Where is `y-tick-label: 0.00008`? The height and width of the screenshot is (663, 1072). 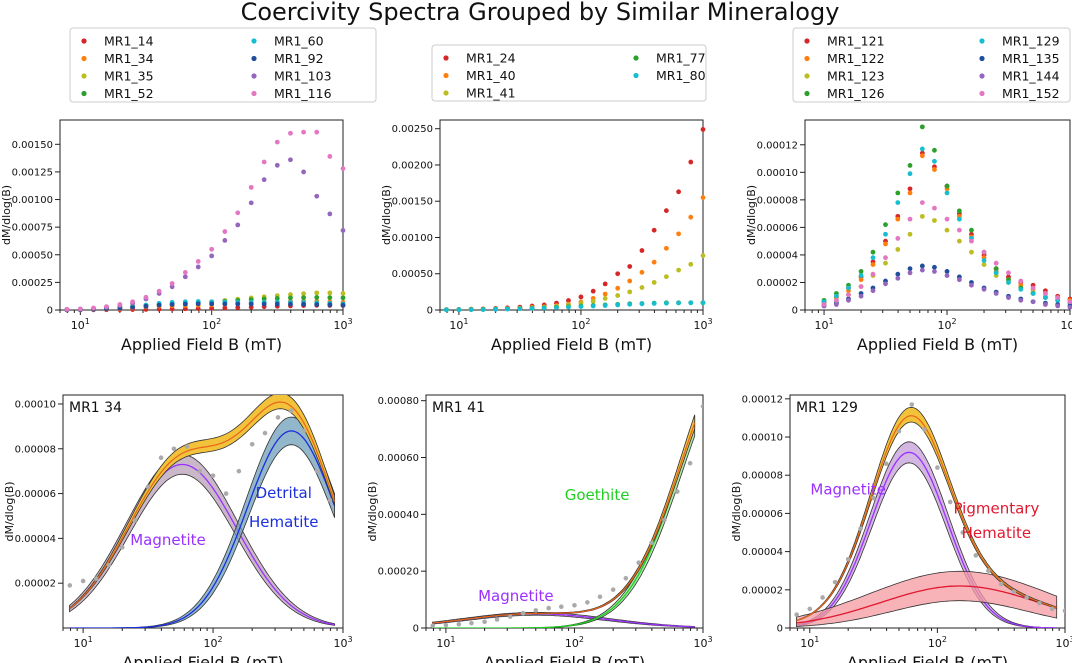 y-tick-label: 0.00008 is located at coordinates (777, 200).